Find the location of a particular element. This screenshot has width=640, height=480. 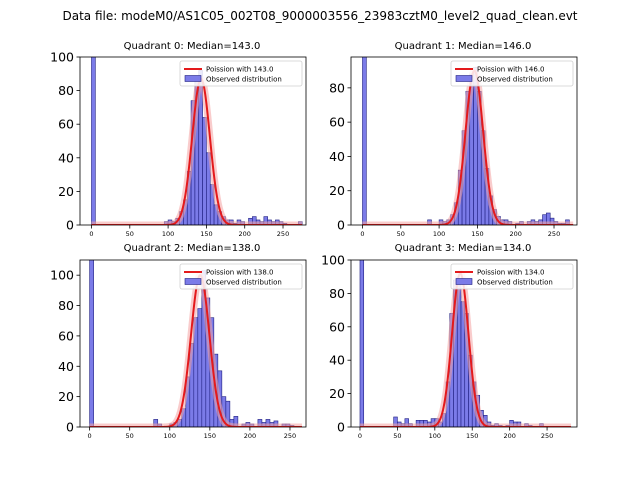

legend-curve-label: Poission with 138.0 is located at coordinates (240, 273).